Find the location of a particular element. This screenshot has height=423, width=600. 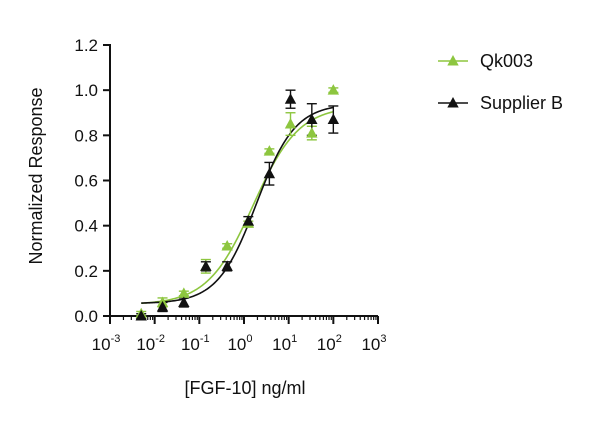

legend: Qk003 Supplier B is located at coordinates (500, 82).